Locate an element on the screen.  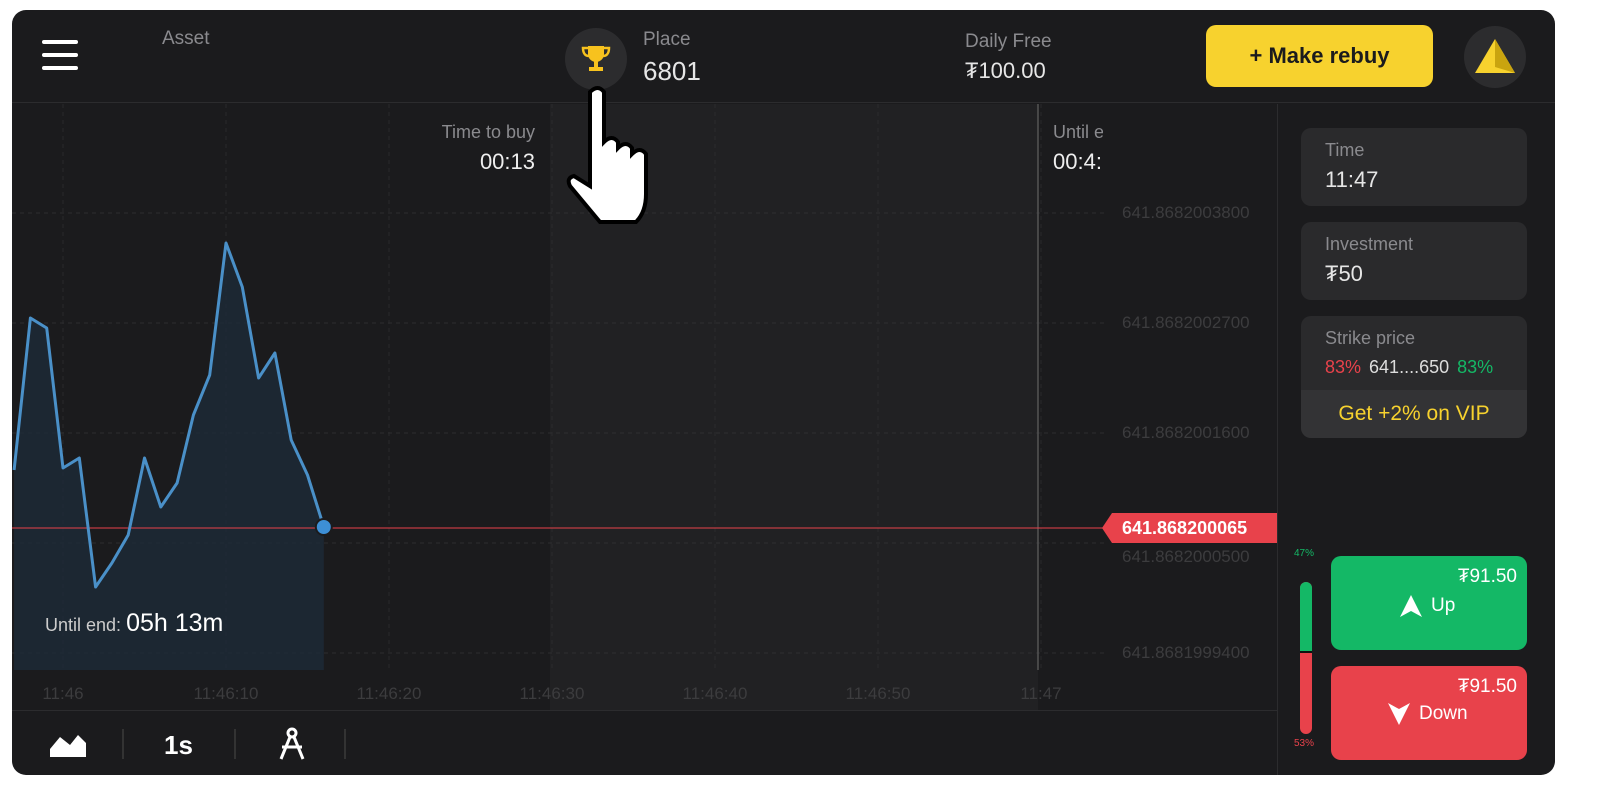
arrow-up-icon is located at coordinates (1411, 606).